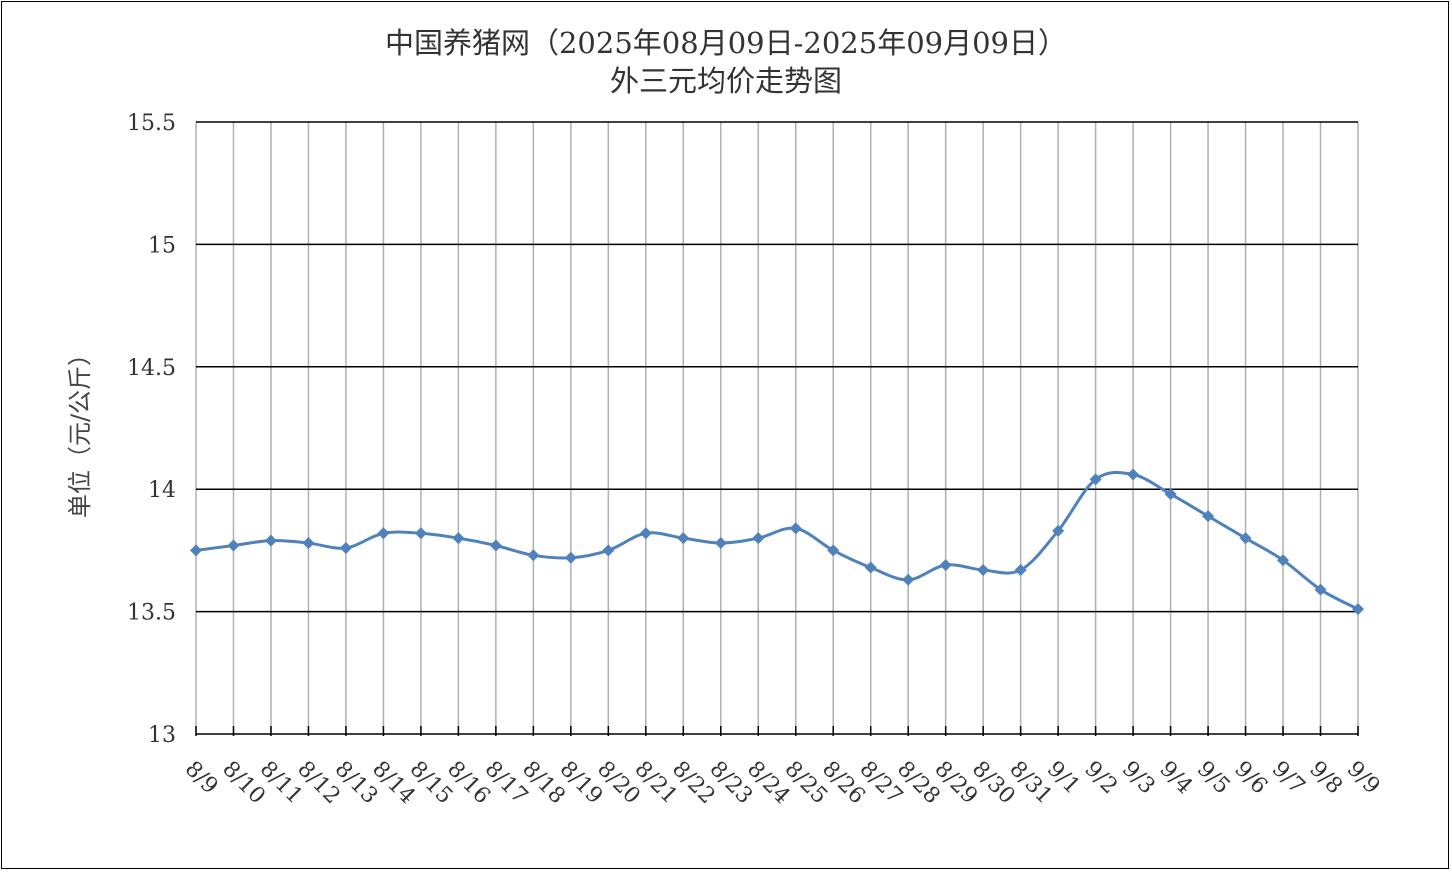  What do you see at coordinates (151, 613) in the screenshot?
I see `y-tick-label: 13.5` at bounding box center [151, 613].